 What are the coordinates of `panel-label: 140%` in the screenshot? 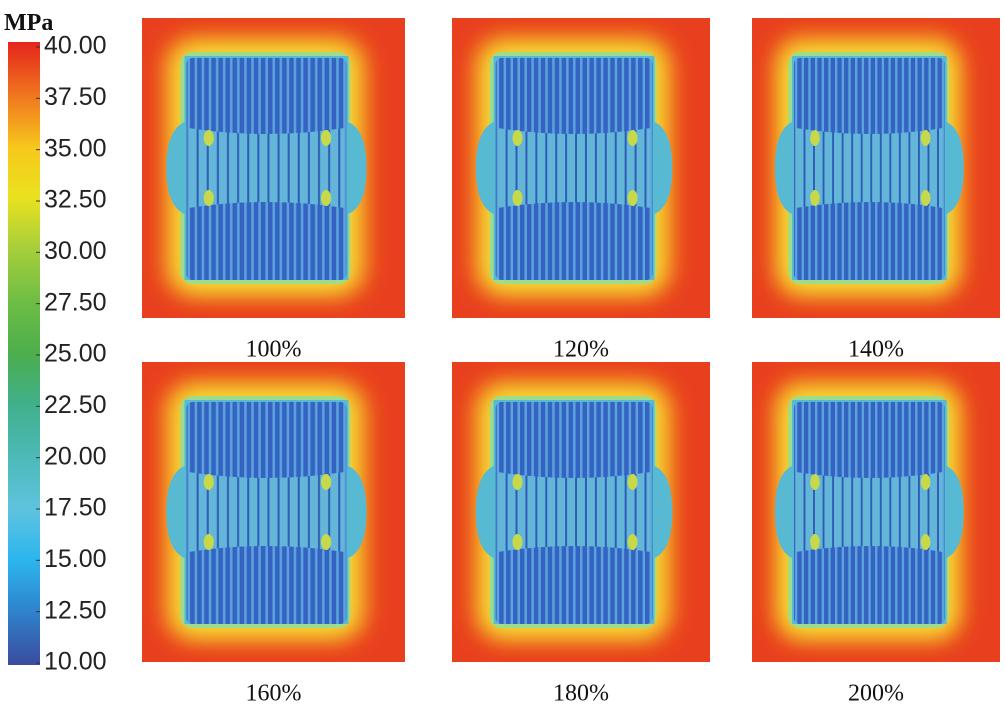 It's located at (876, 350).